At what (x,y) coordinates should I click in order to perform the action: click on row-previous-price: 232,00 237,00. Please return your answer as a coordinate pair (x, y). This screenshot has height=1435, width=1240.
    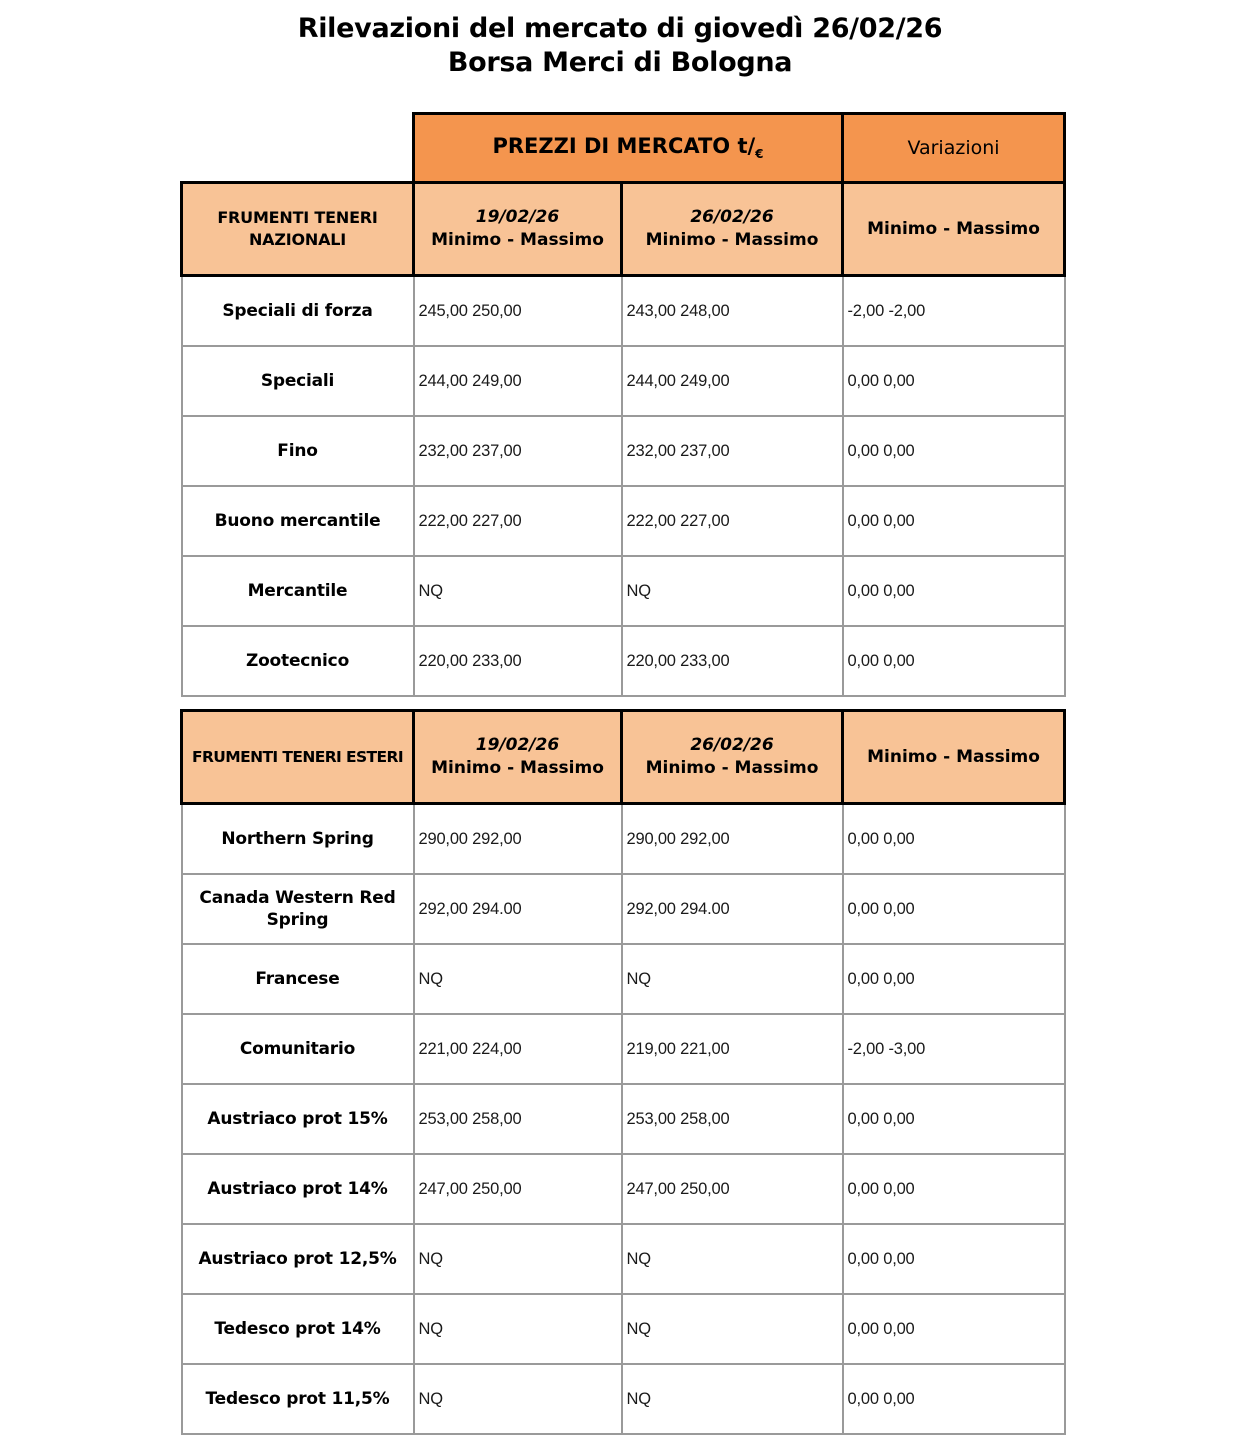
    Looking at the image, I should click on (517, 451).